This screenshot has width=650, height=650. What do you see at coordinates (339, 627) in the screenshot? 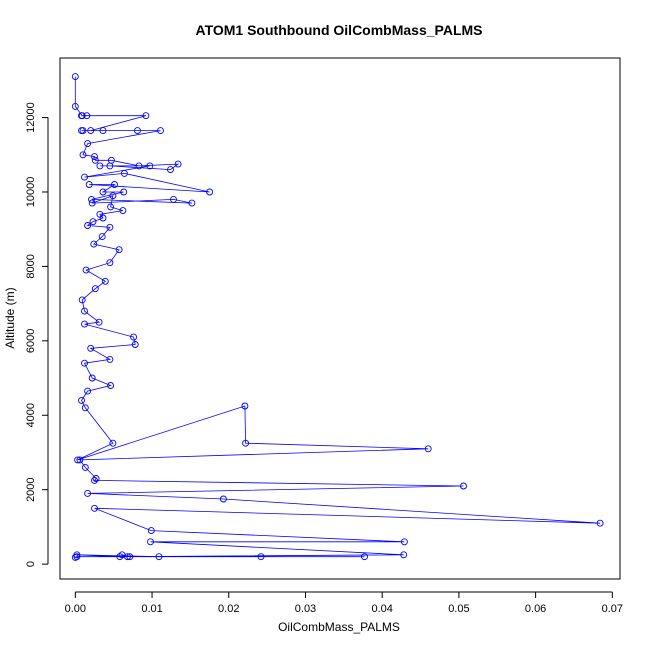
I see `x-axis-label: OilCombMass_PALMS` at bounding box center [339, 627].